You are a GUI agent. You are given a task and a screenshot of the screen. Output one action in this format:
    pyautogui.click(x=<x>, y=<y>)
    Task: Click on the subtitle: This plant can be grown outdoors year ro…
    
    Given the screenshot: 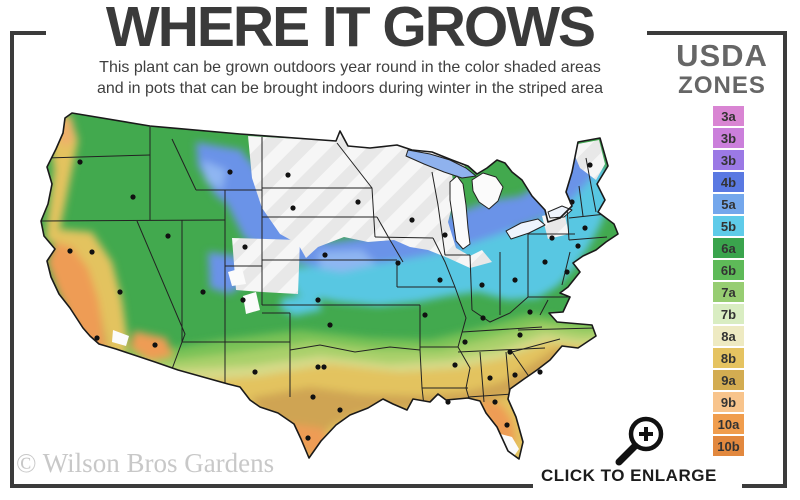 What is the action you would take?
    pyautogui.click(x=350, y=78)
    